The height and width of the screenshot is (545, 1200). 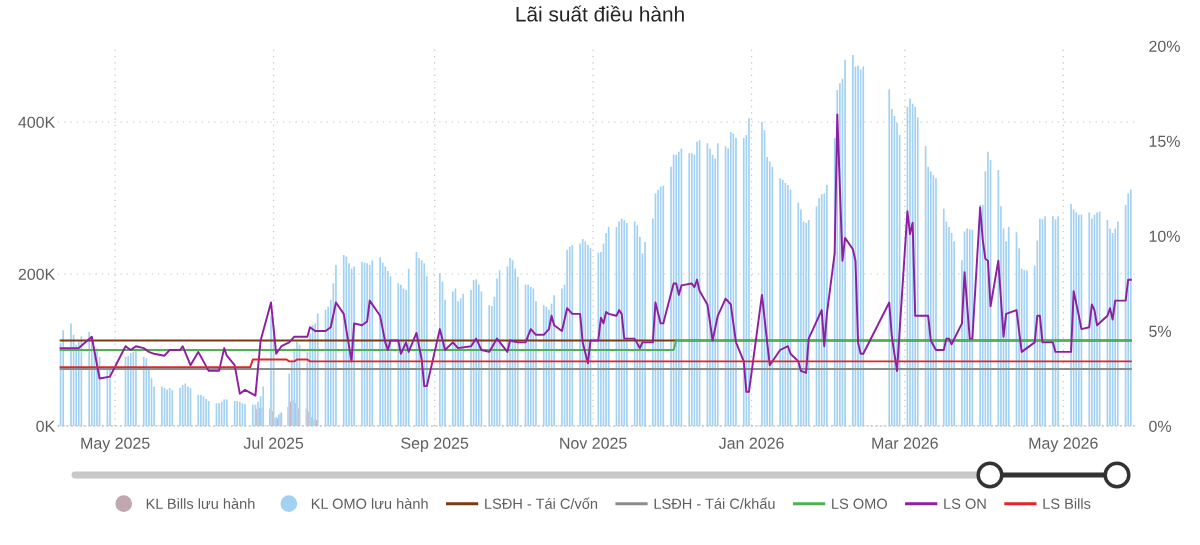 I want to click on legend-label: LS Bills, so click(x=1067, y=503).